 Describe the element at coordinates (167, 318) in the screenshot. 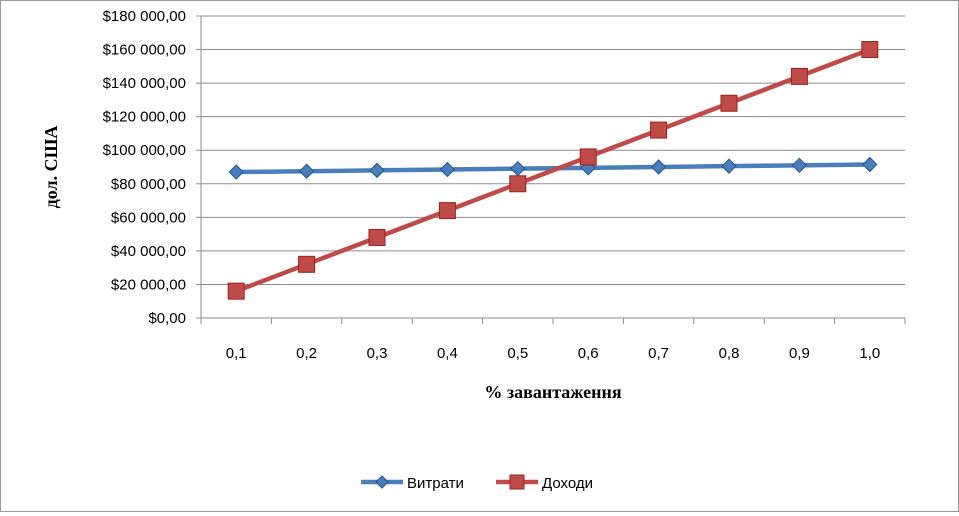

I see `y-tick-label: $0,00` at that location.